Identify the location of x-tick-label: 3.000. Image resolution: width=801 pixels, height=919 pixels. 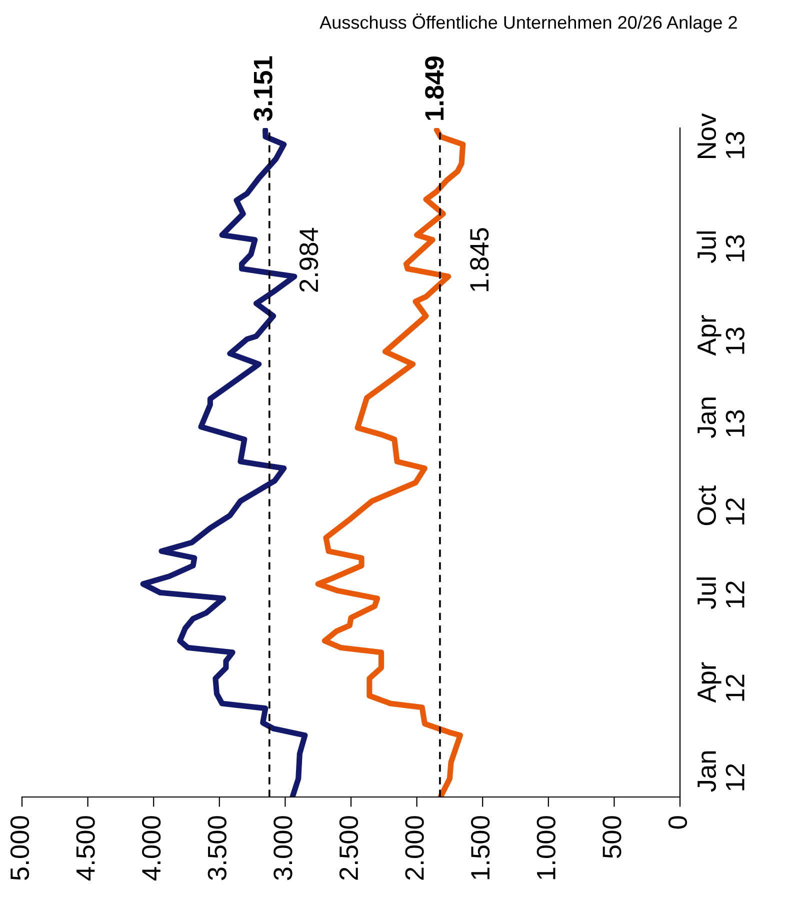
(283, 848).